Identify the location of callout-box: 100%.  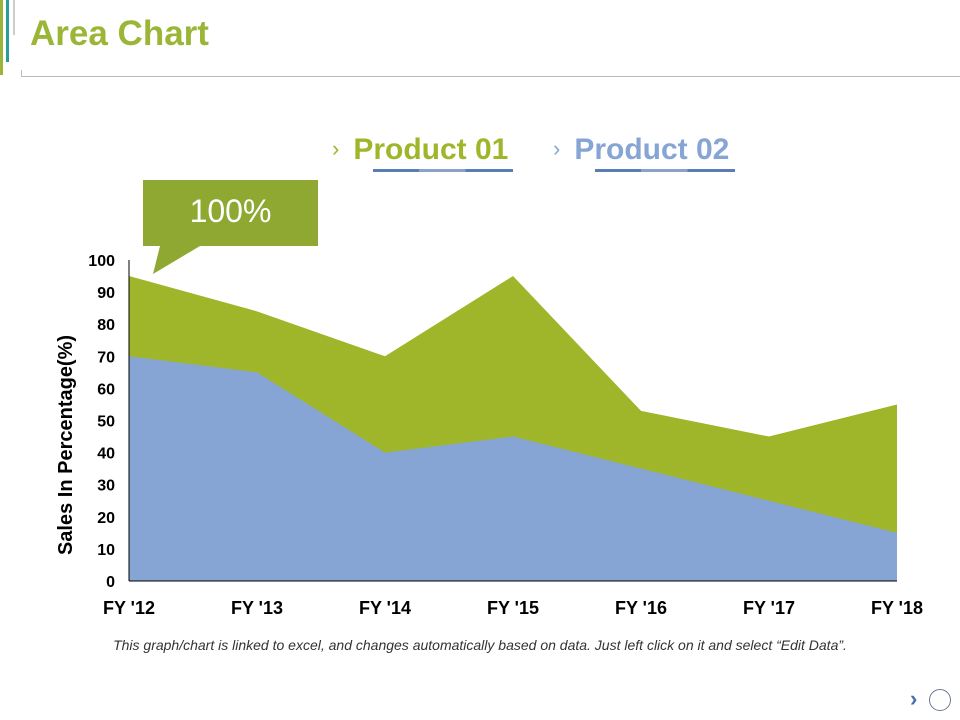
(230, 213).